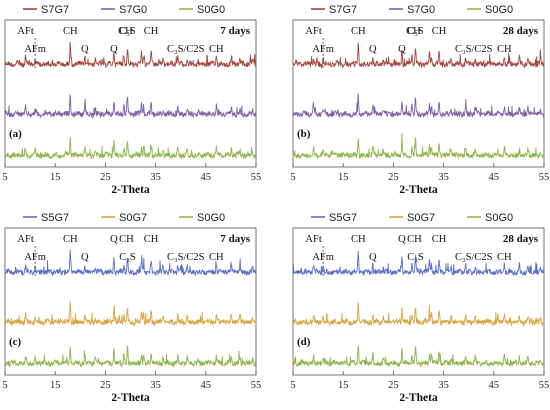 The height and width of the screenshot is (410, 550). What do you see at coordinates (15, 342) in the screenshot?
I see `panel-label: (c)` at bounding box center [15, 342].